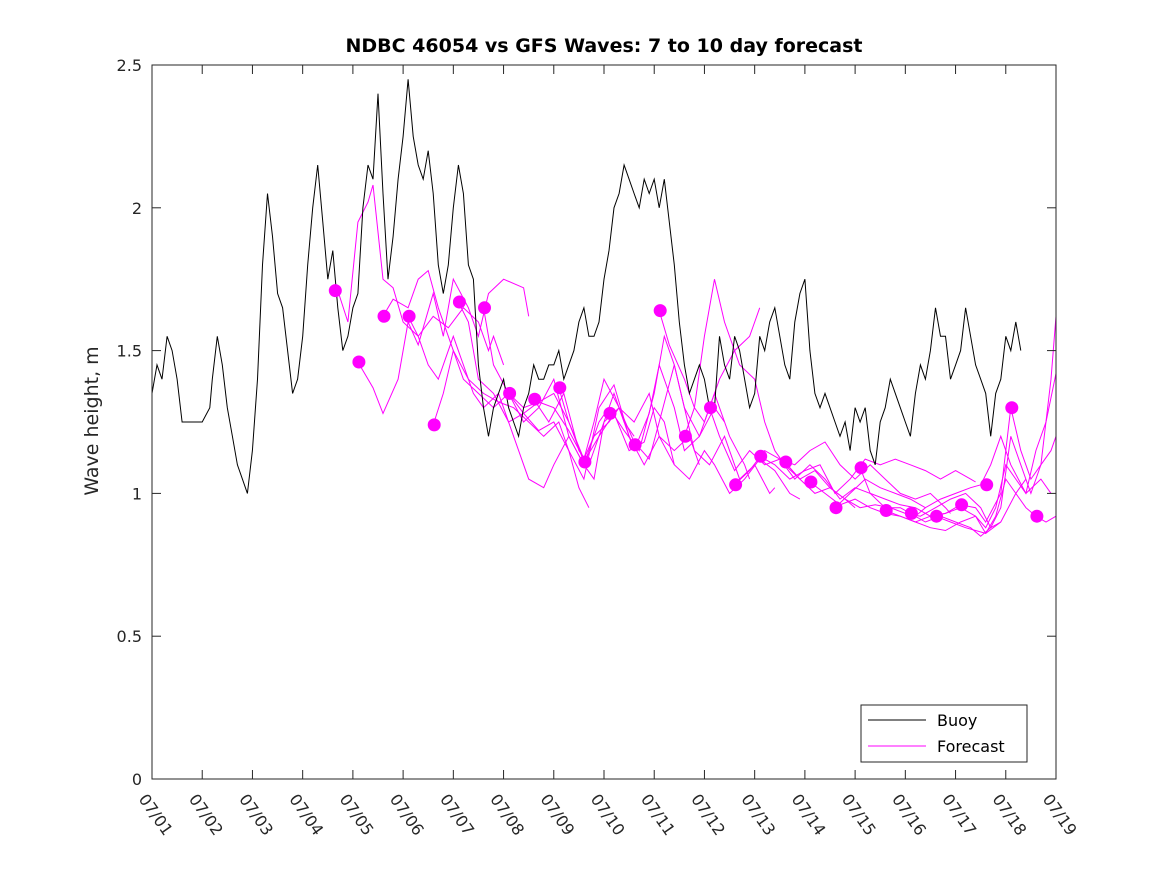 The image size is (1167, 875). Describe the element at coordinates (129, 65) in the screenshot. I see `y-tick-label: 2.5` at that location.